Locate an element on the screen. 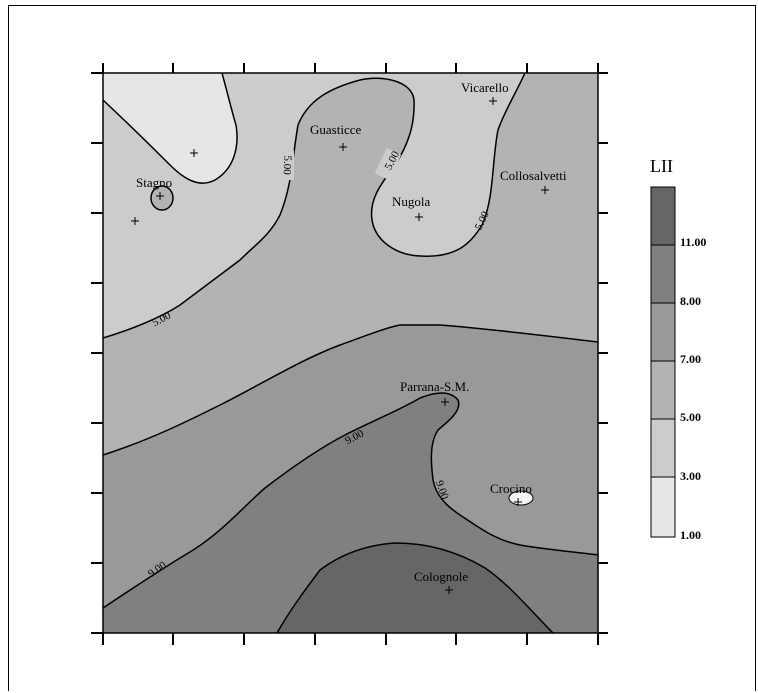 Image resolution: width=758 pixels, height=693 pixels. legend-title: LII is located at coordinates (661, 166).